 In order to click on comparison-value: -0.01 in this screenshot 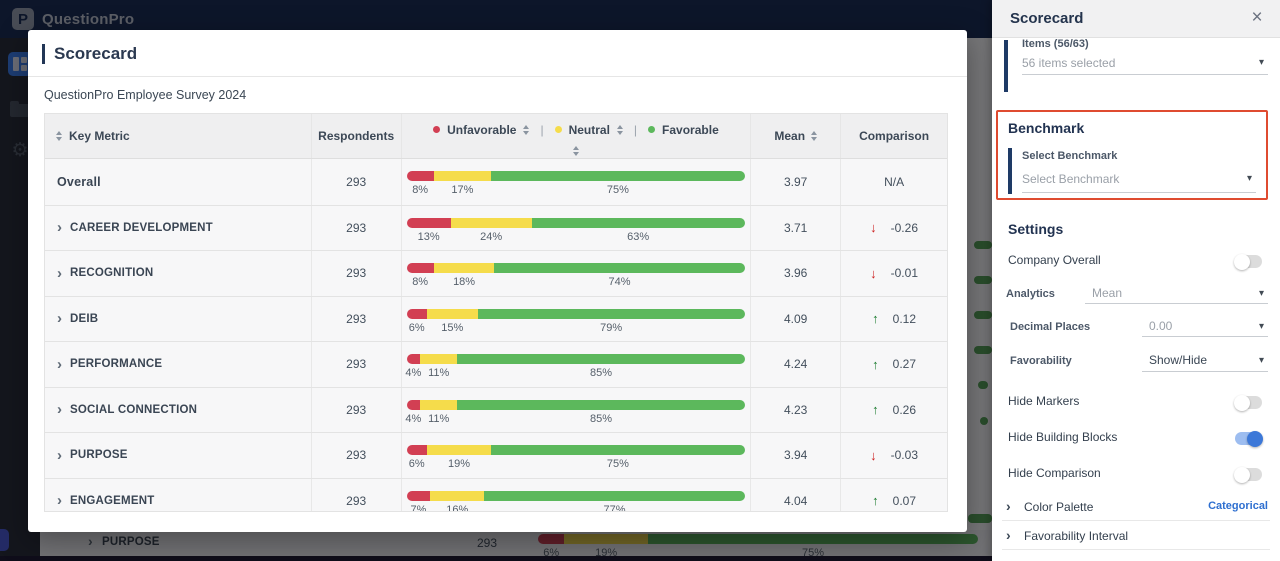, I will do `click(904, 273)`.